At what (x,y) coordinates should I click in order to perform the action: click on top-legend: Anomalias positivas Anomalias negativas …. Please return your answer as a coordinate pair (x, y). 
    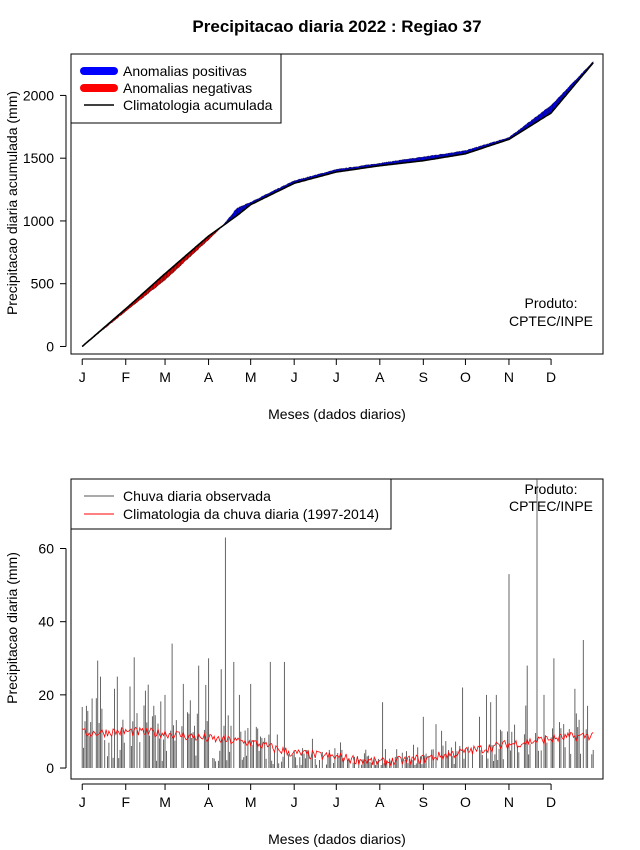
    Looking at the image, I should click on (176, 88).